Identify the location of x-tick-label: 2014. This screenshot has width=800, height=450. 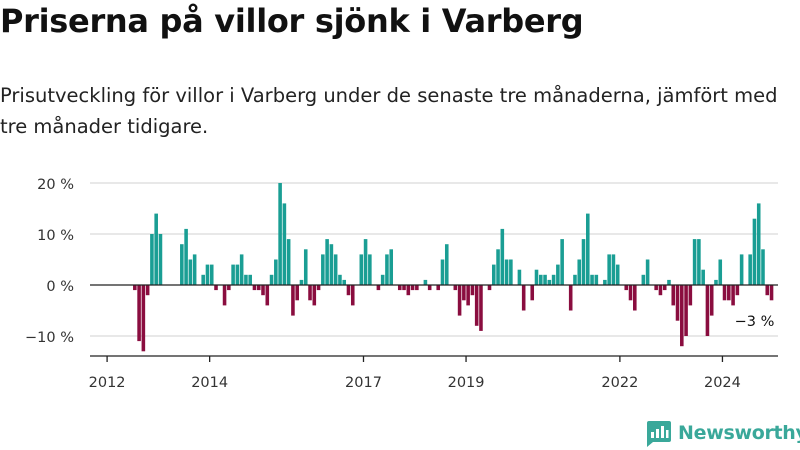
(209, 383).